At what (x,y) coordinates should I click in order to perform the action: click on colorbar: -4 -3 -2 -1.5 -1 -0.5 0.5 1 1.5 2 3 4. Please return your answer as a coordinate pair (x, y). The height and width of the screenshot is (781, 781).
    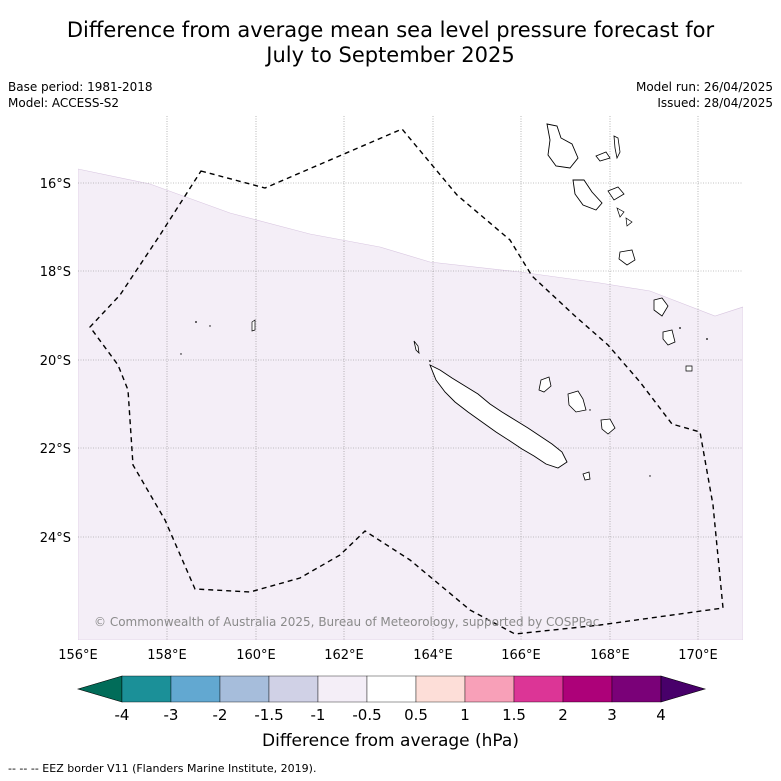
    Looking at the image, I should click on (391, 699).